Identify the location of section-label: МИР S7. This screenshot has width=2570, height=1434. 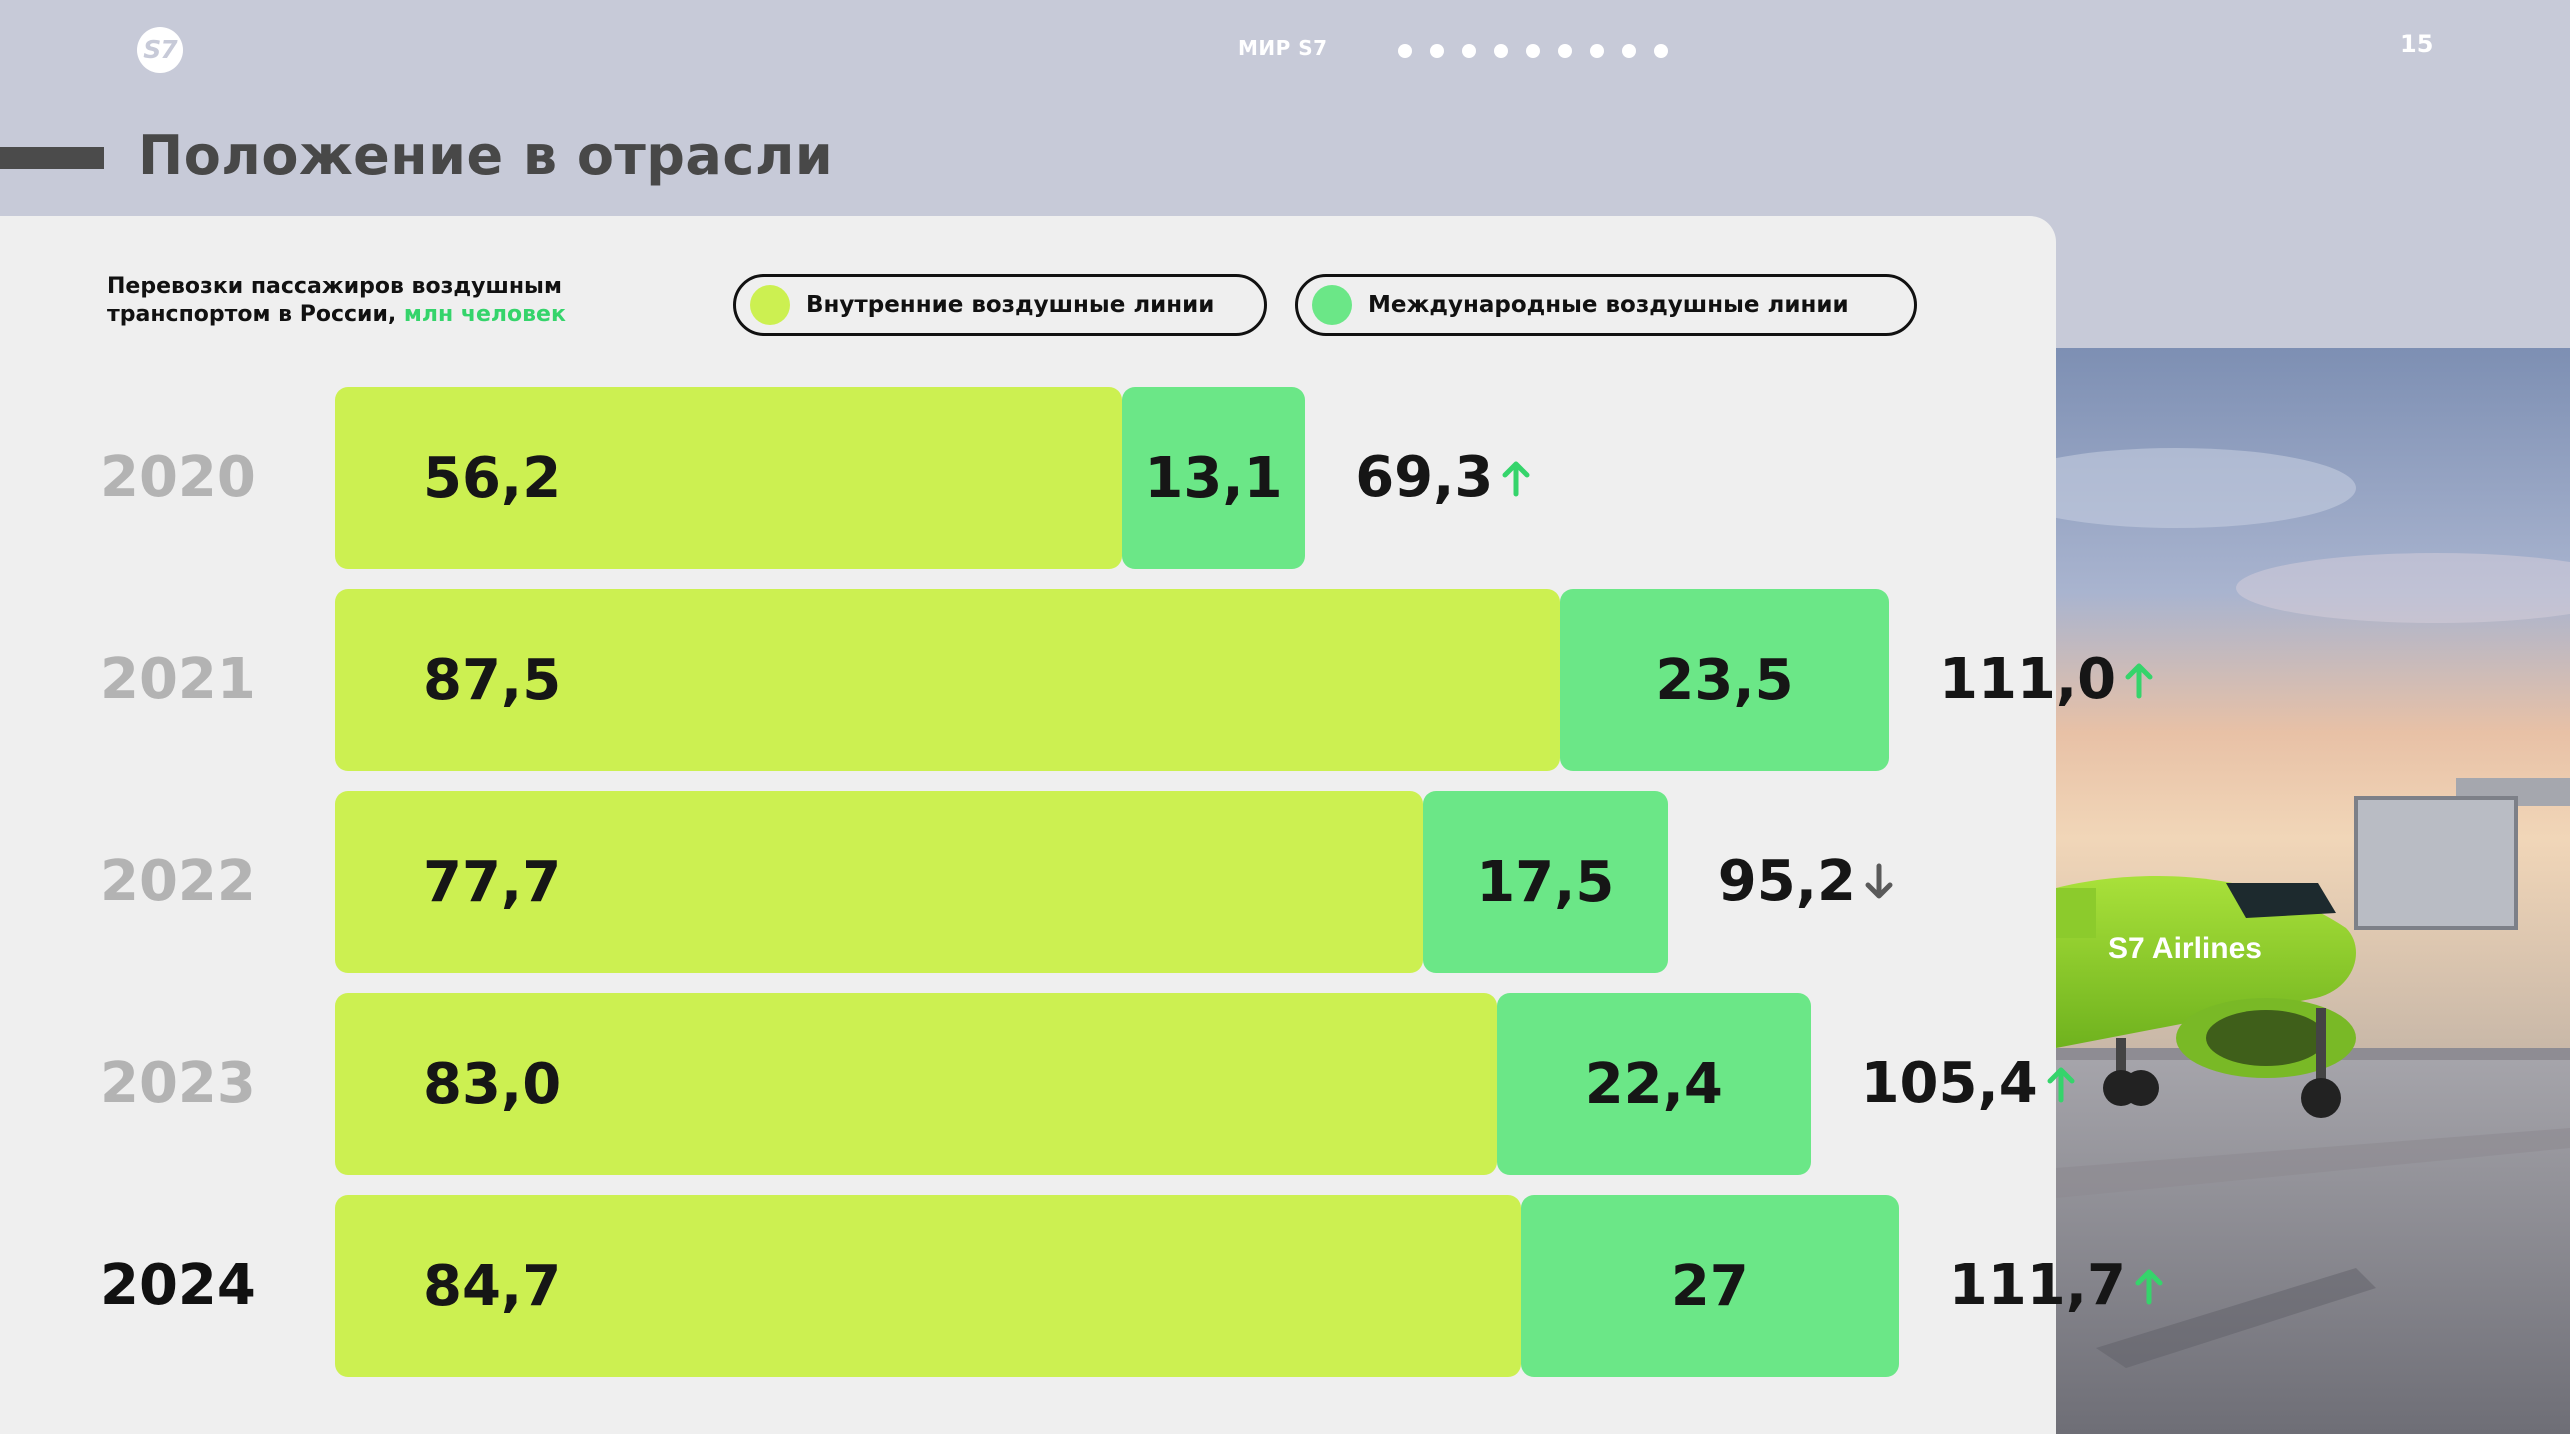
(1283, 48).